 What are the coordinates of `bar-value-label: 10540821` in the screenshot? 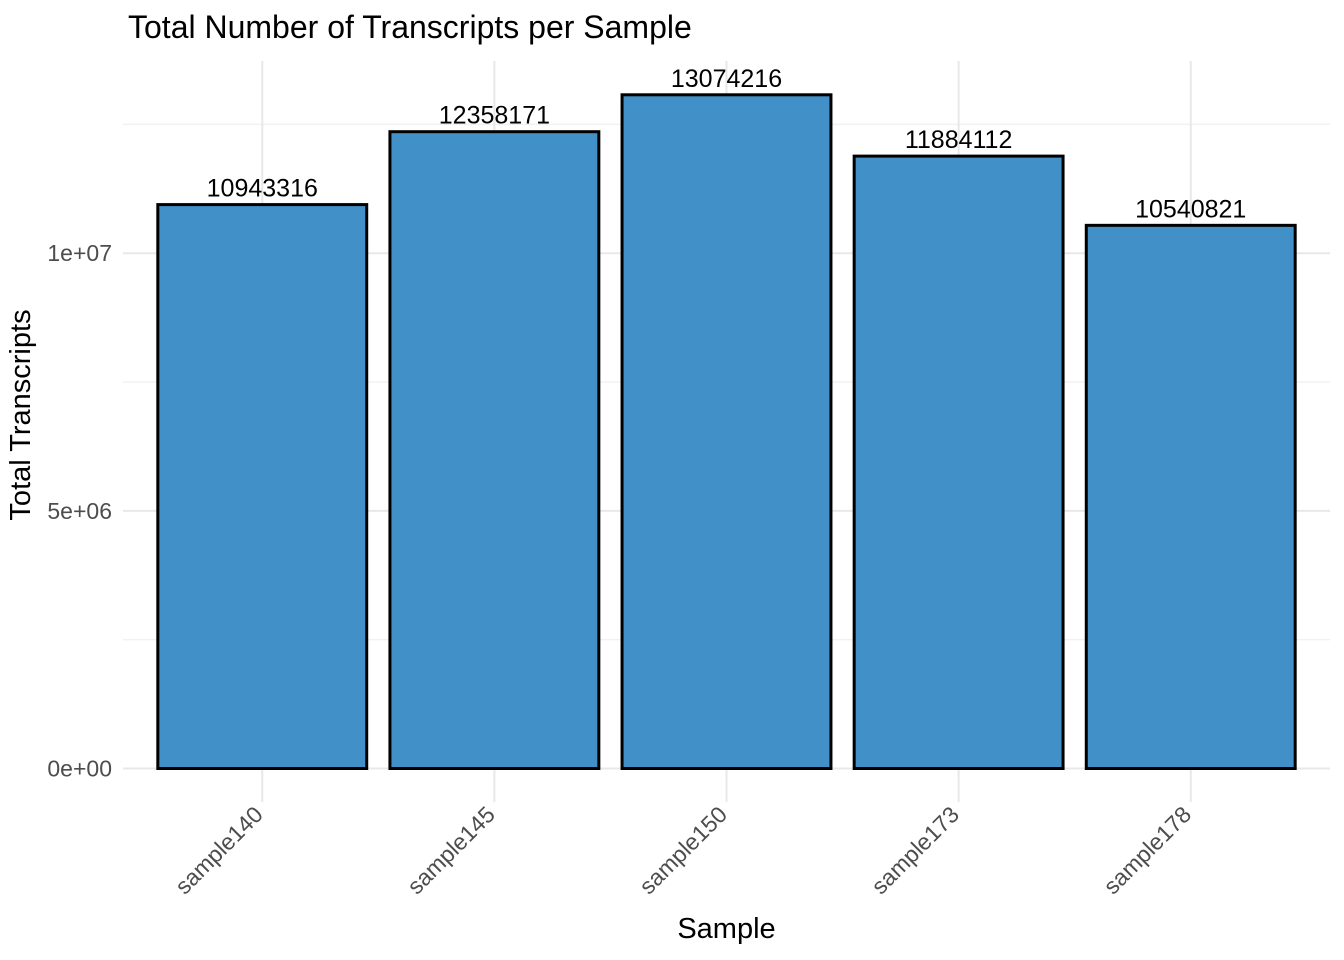 It's located at (1190, 209).